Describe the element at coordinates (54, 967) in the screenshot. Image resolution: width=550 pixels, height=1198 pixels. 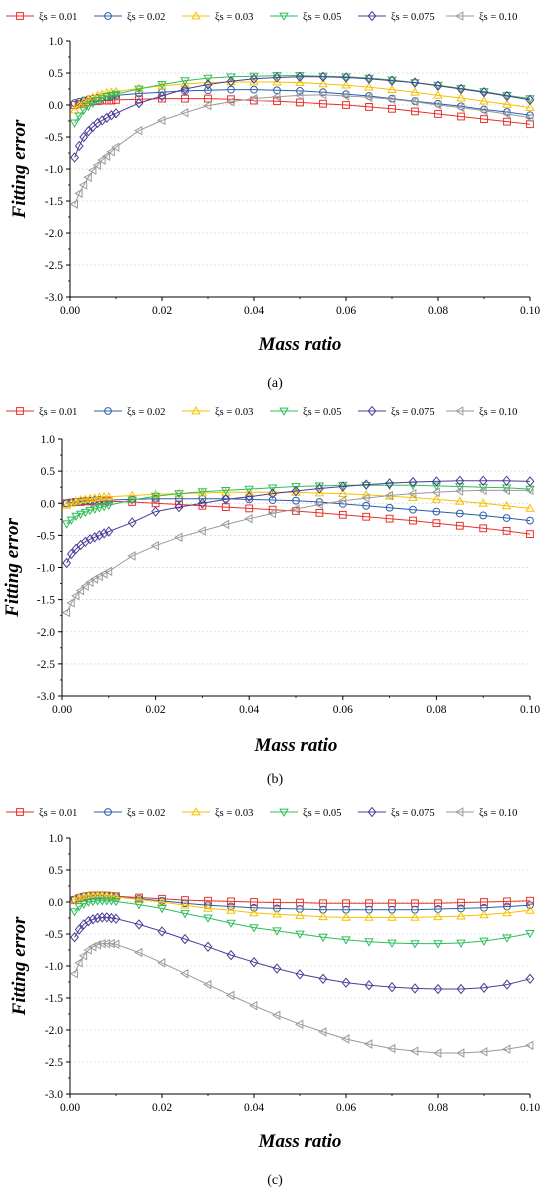
I see `y-tick-label: -1.0` at that location.